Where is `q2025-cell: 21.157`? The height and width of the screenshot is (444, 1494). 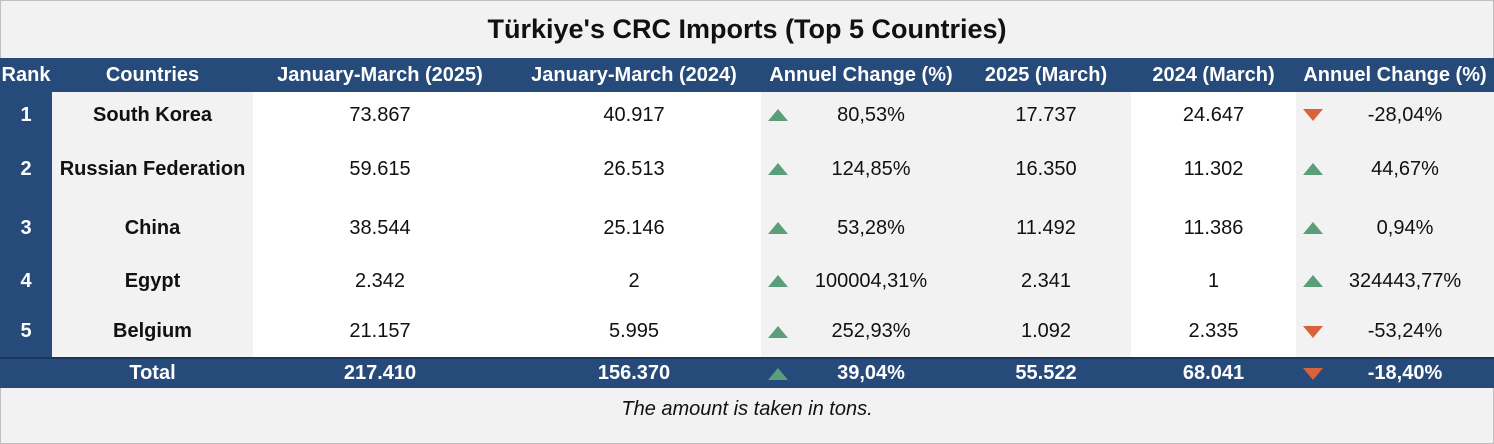
q2025-cell: 21.157 is located at coordinates (380, 332).